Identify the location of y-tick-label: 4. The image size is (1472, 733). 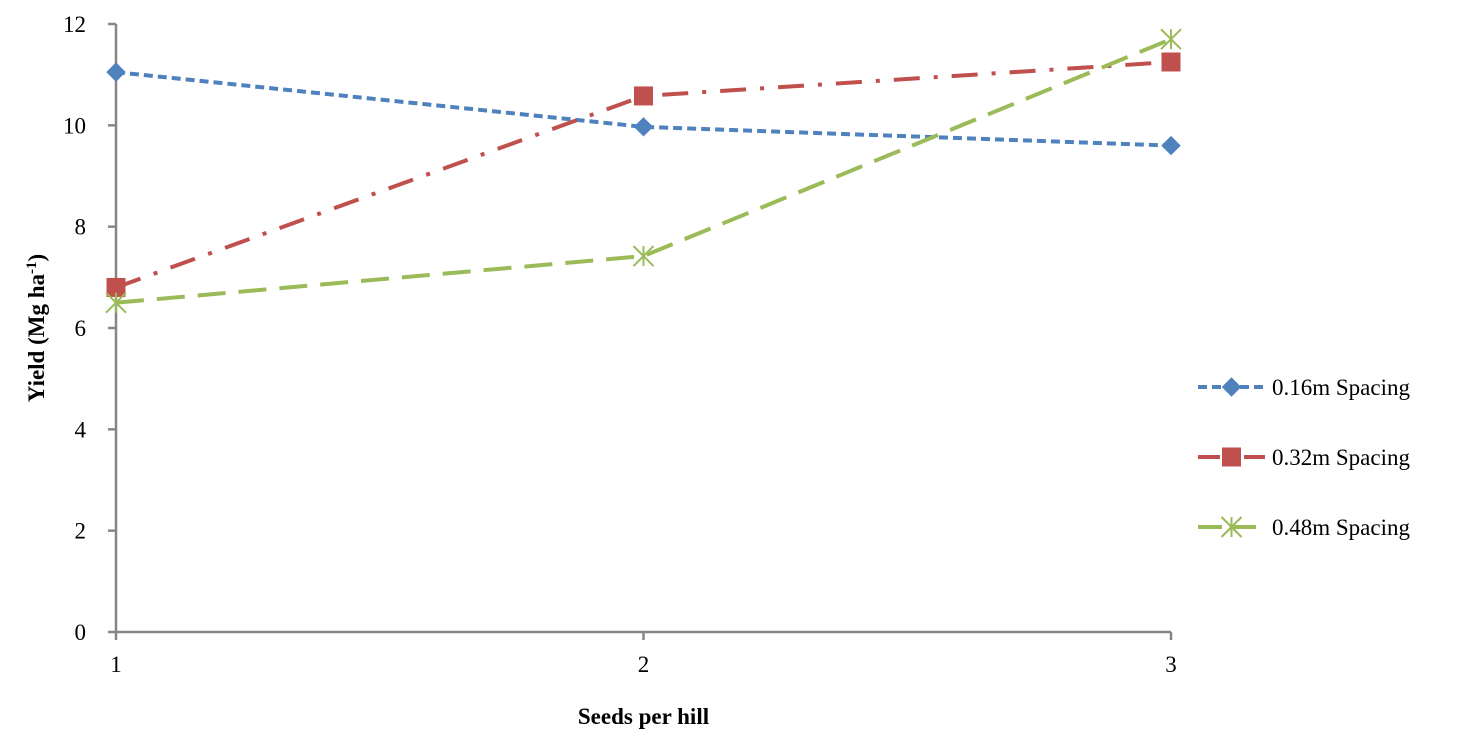
(81, 429).